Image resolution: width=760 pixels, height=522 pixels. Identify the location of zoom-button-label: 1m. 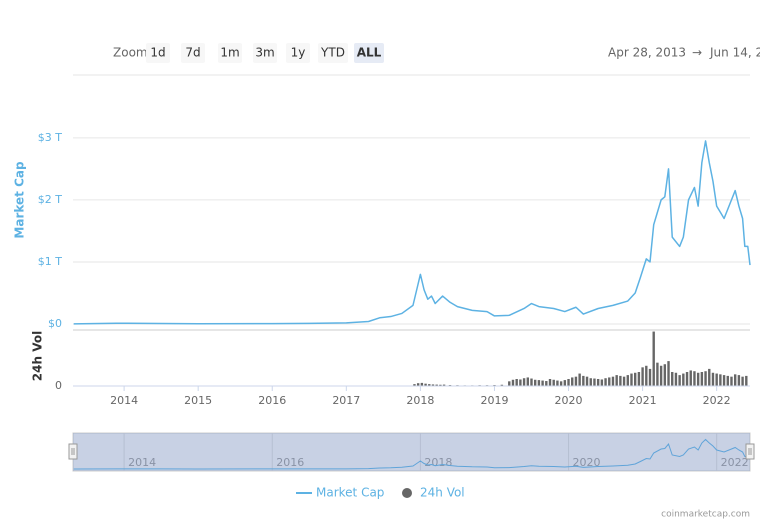
(229, 53).